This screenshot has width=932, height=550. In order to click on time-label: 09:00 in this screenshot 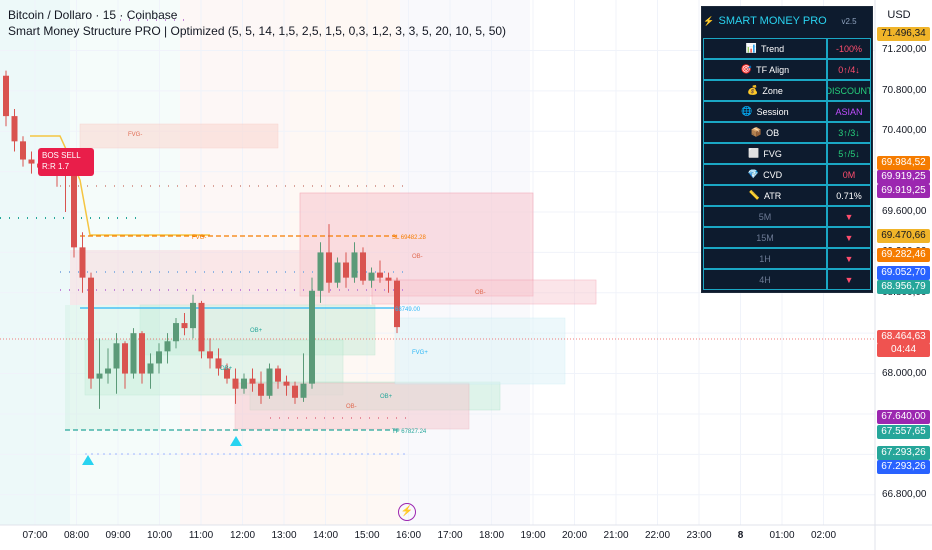, I will do `click(118, 535)`.